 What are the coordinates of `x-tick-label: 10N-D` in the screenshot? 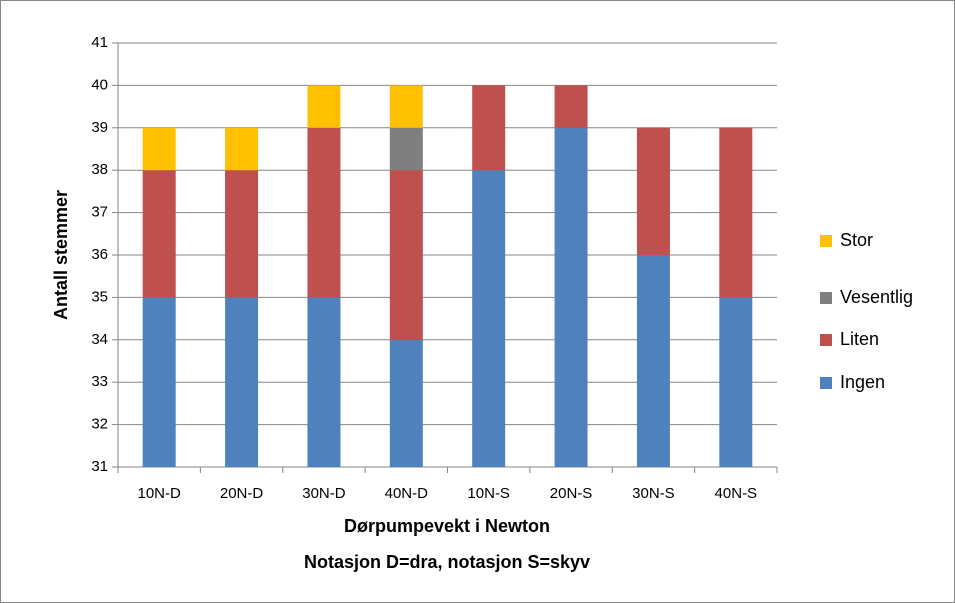 It's located at (160, 493).